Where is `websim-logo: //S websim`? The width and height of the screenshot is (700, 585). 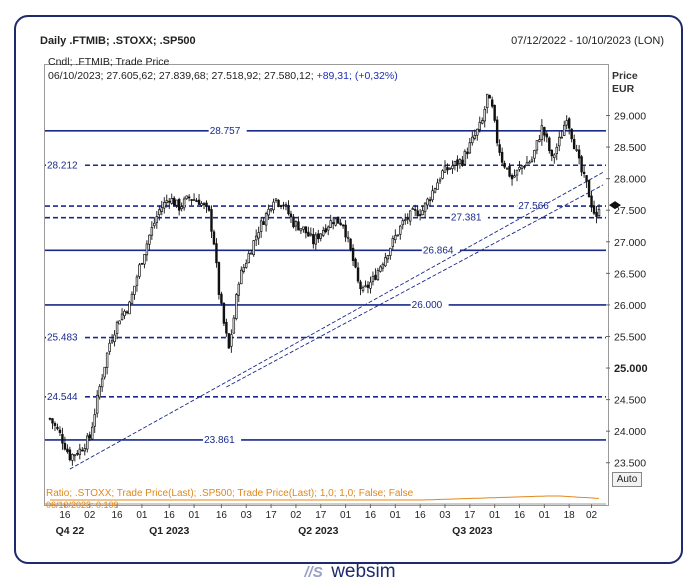 websim-logo: //S websim is located at coordinates (350, 572).